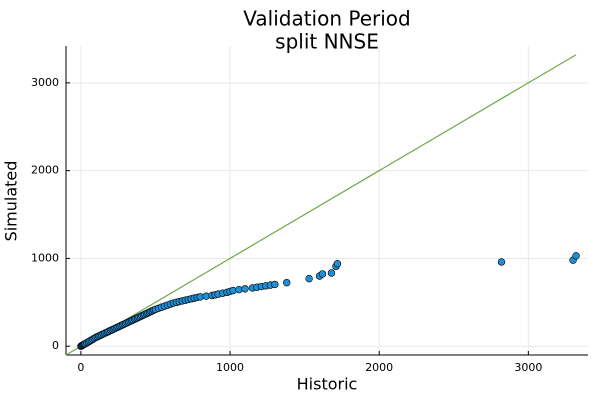 The height and width of the screenshot is (400, 600). Describe the element at coordinates (230, 367) in the screenshot. I see `x-tick-label: 1000` at that location.